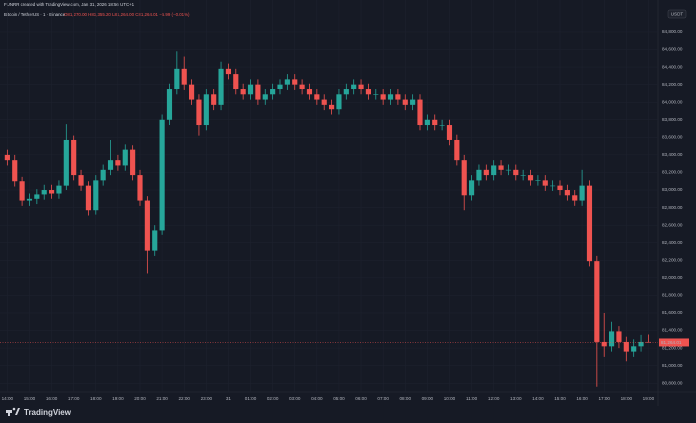 The width and height of the screenshot is (696, 423). What do you see at coordinates (251, 398) in the screenshot?
I see `x-tick-label: 01:00` at bounding box center [251, 398].